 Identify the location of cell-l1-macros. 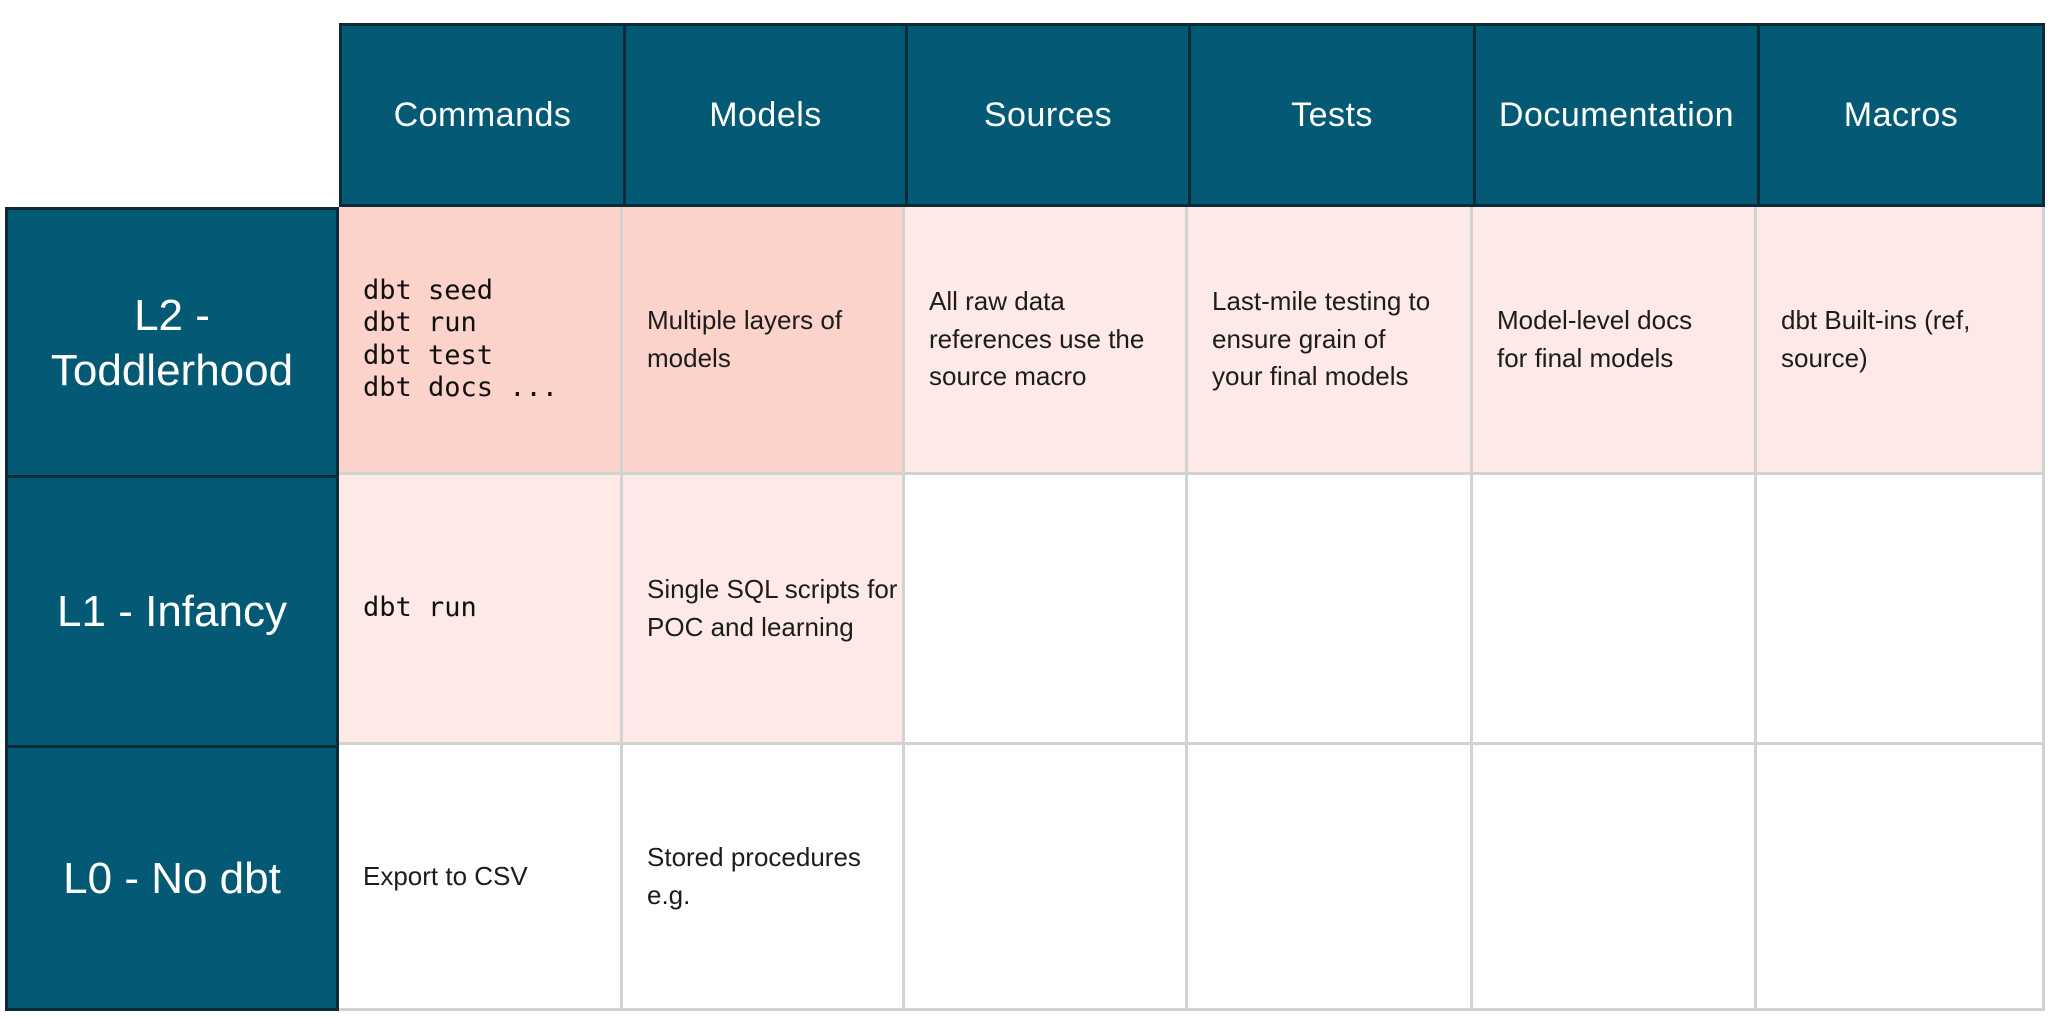
(1901, 610).